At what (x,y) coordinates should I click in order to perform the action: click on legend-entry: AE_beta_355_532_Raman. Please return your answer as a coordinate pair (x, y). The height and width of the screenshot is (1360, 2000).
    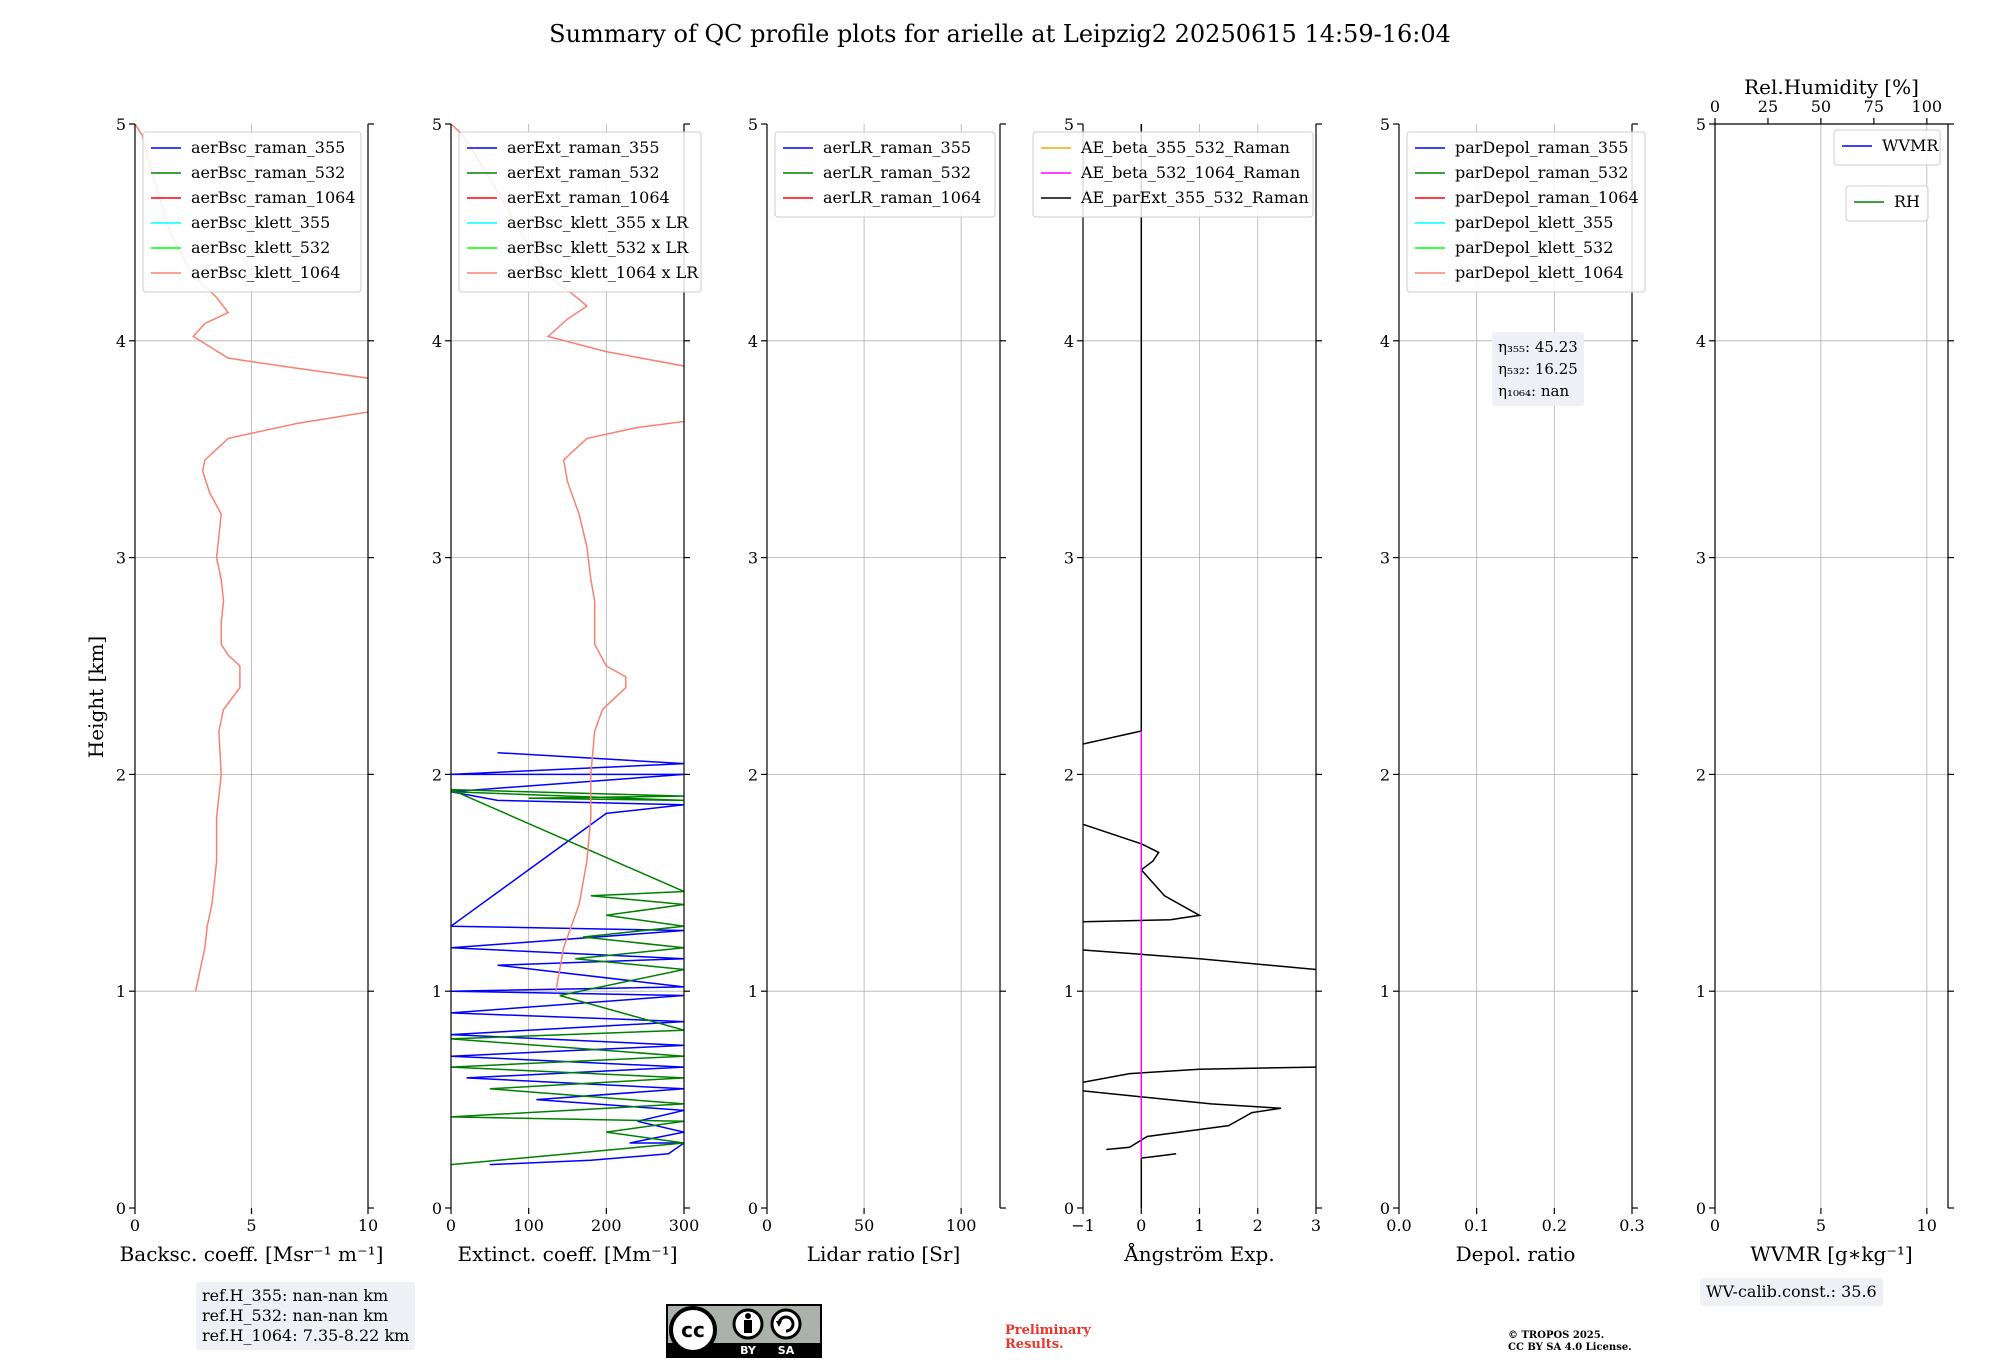
    Looking at the image, I should click on (1185, 147).